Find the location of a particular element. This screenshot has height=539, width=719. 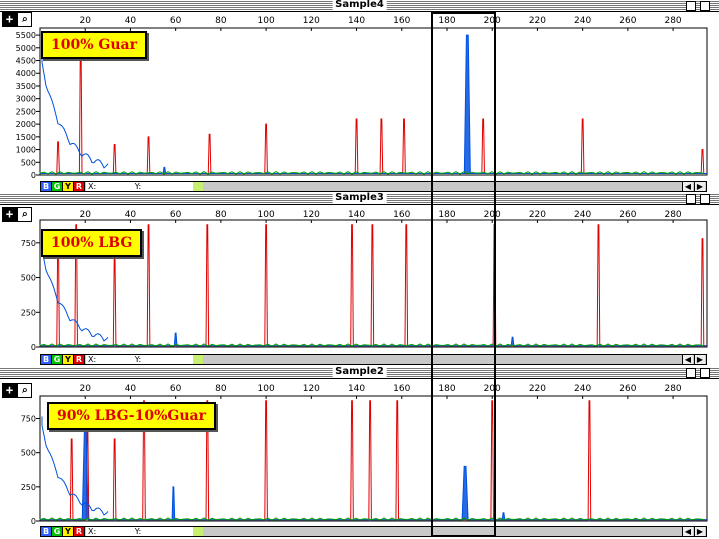

y-tick-label: 750 is located at coordinates (28, 243).